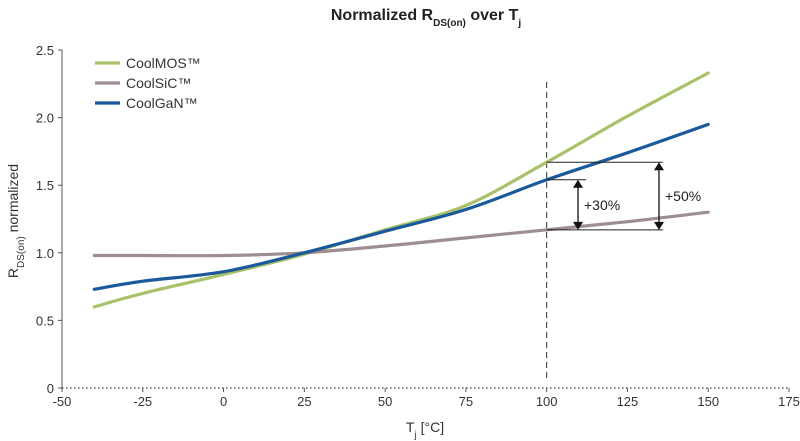 The image size is (800, 441). Describe the element at coordinates (45, 253) in the screenshot. I see `y-tick-label: 1.0` at that location.